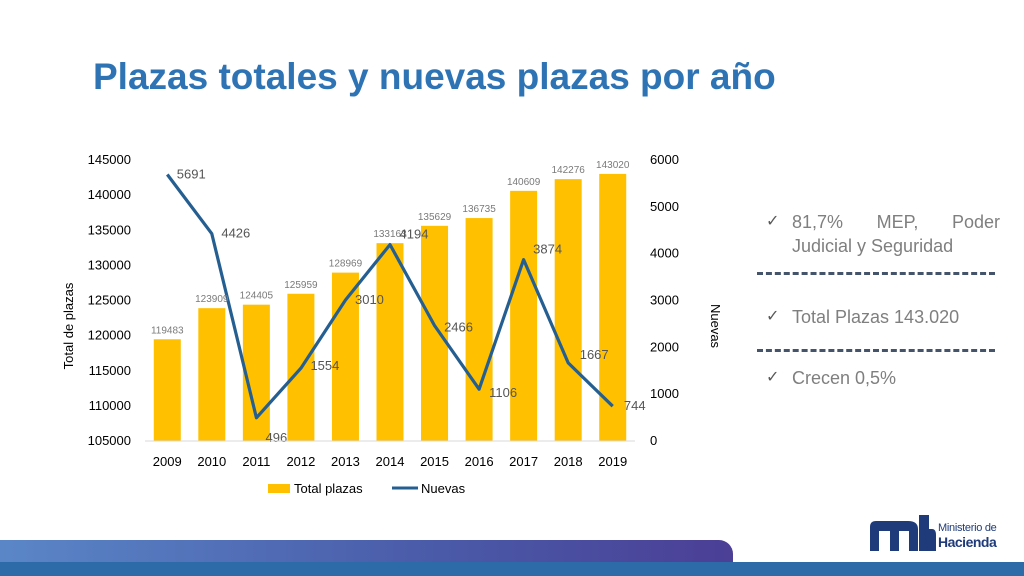 The width and height of the screenshot is (1024, 576). I want to click on y2-tick-label: 0, so click(653, 440).